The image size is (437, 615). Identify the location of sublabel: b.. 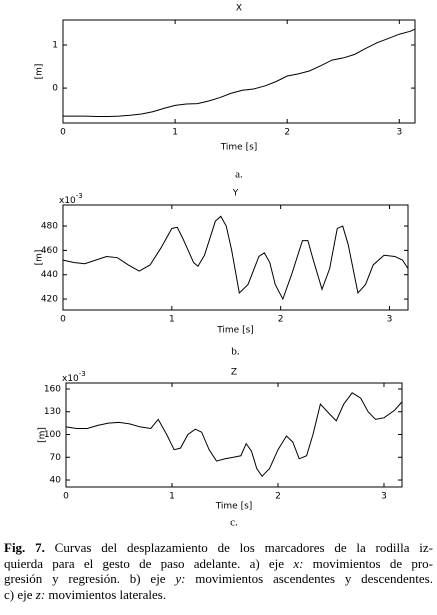
(235, 352).